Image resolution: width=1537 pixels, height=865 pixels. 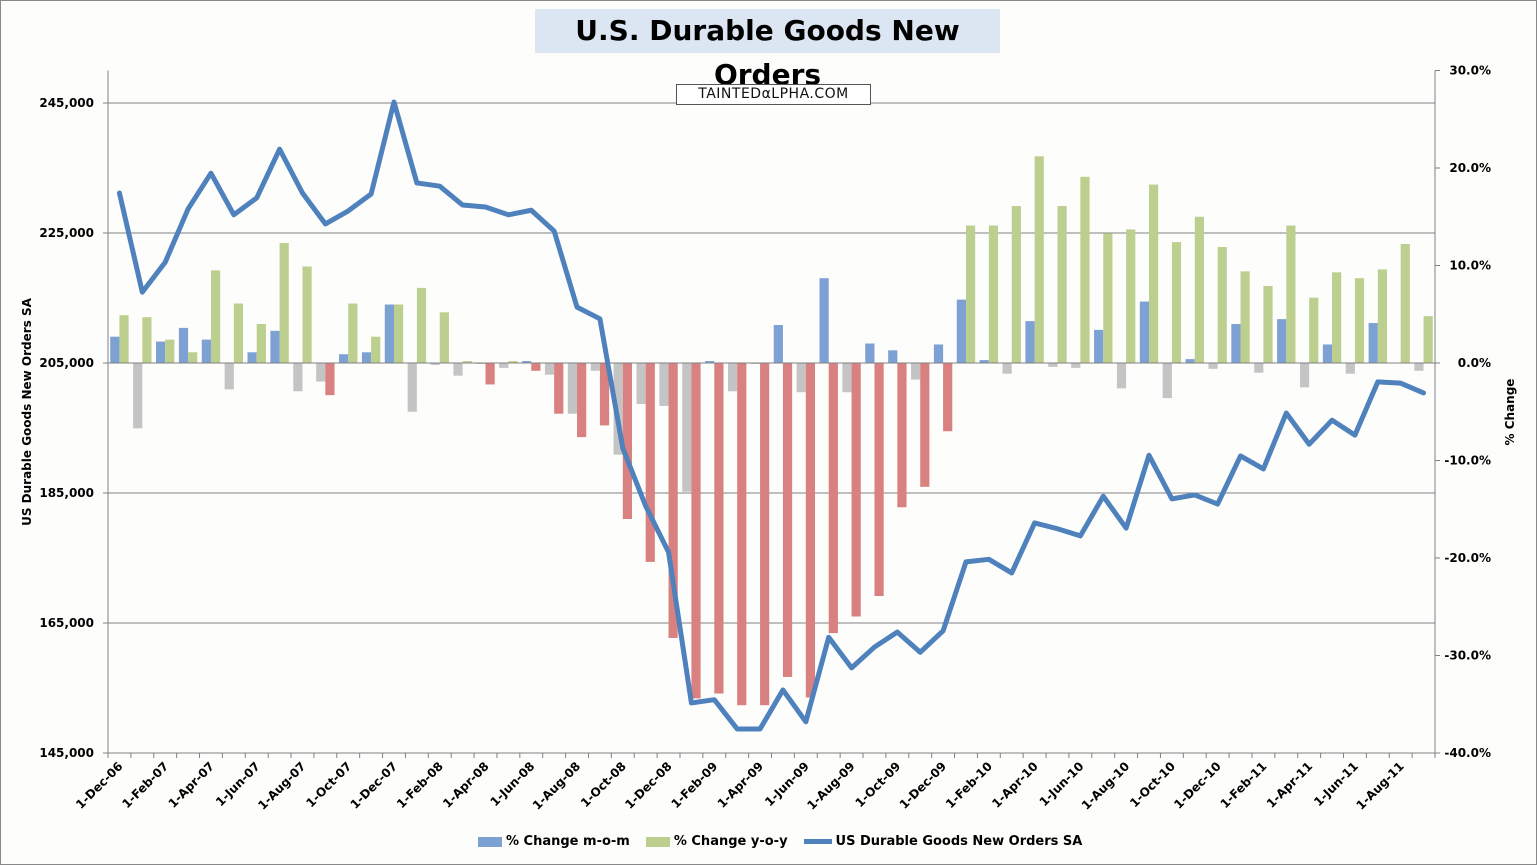 What do you see at coordinates (465, 784) in the screenshot?
I see `x-tick-label: 1-Apr-08` at bounding box center [465, 784].